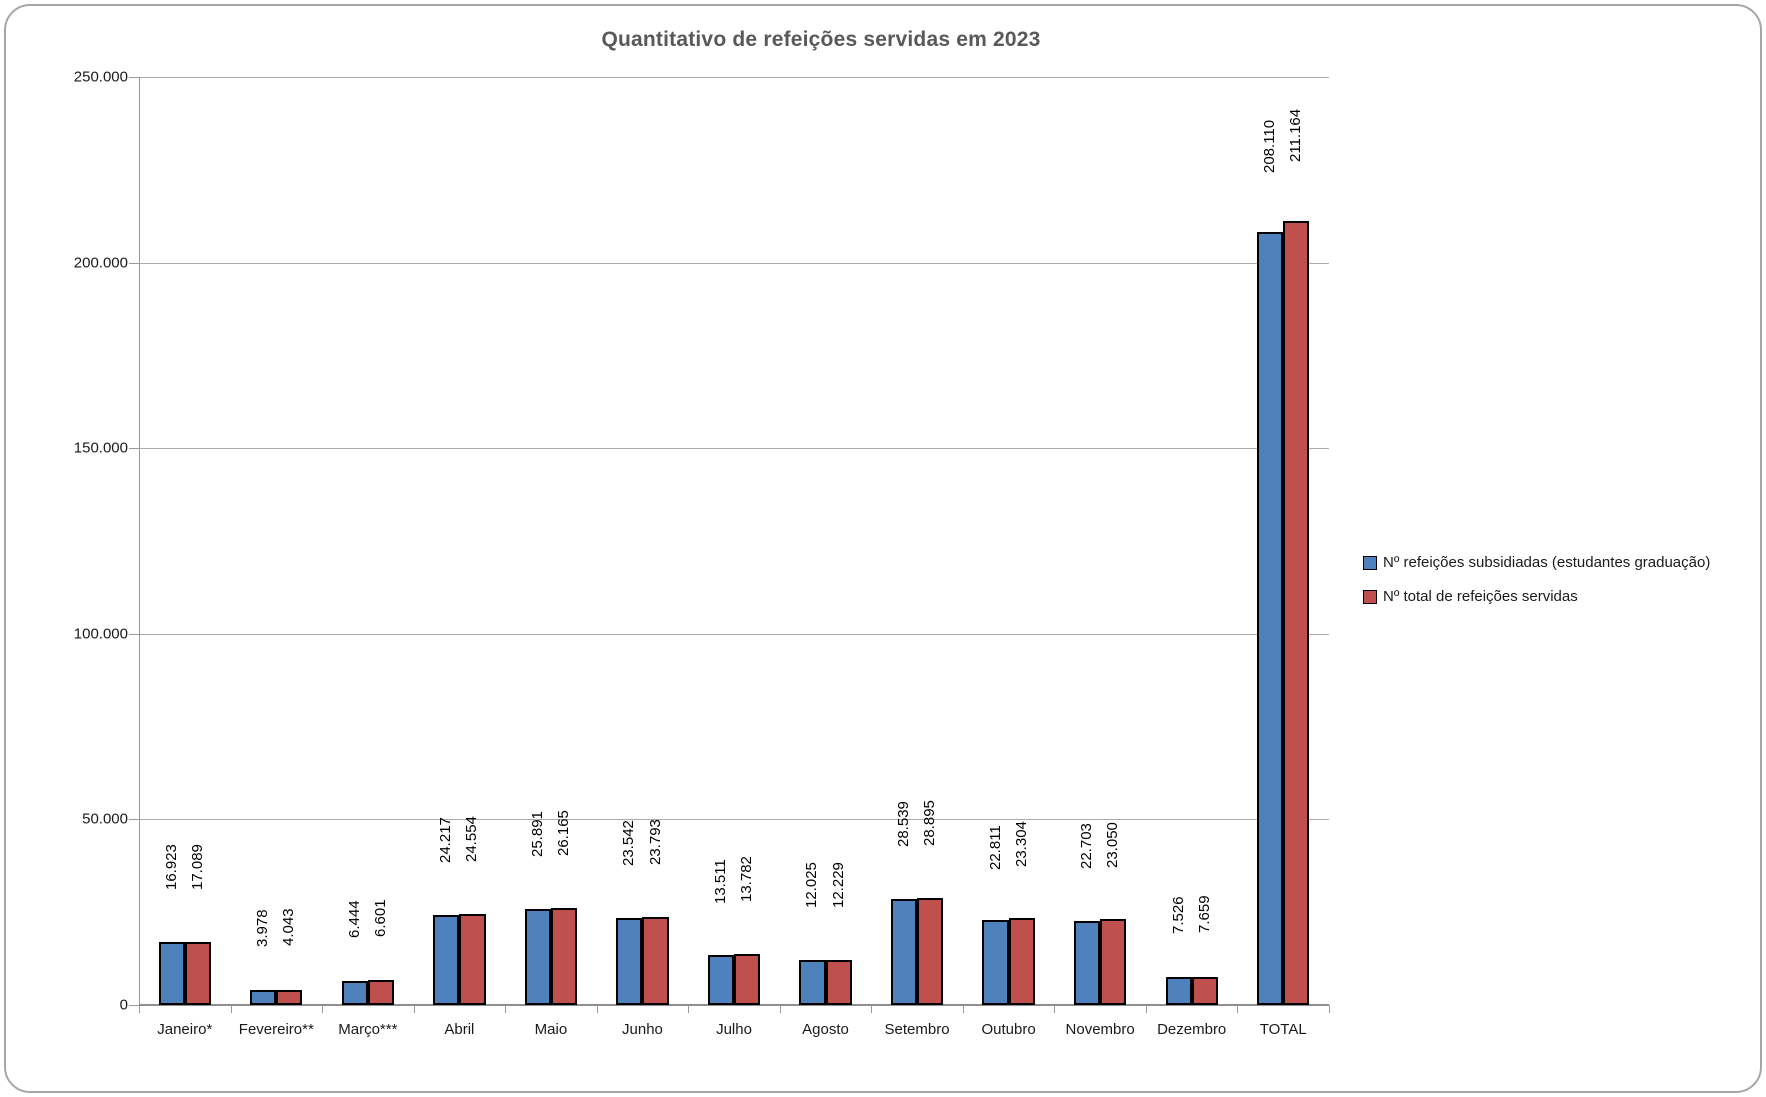 The height and width of the screenshot is (1097, 1766). I want to click on bar-value-label: 13.782, so click(747, 879).